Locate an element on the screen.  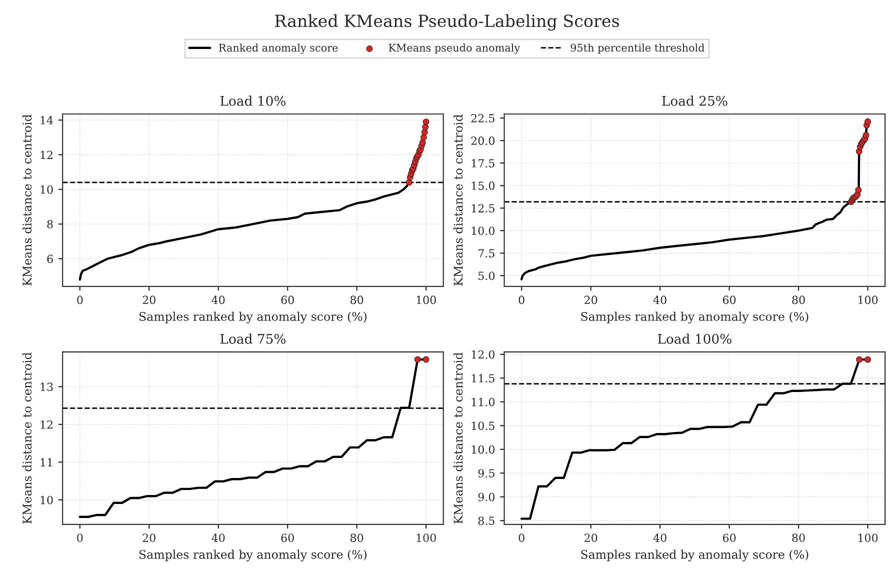
y-tick-label: 22.5 is located at coordinates (482, 118).